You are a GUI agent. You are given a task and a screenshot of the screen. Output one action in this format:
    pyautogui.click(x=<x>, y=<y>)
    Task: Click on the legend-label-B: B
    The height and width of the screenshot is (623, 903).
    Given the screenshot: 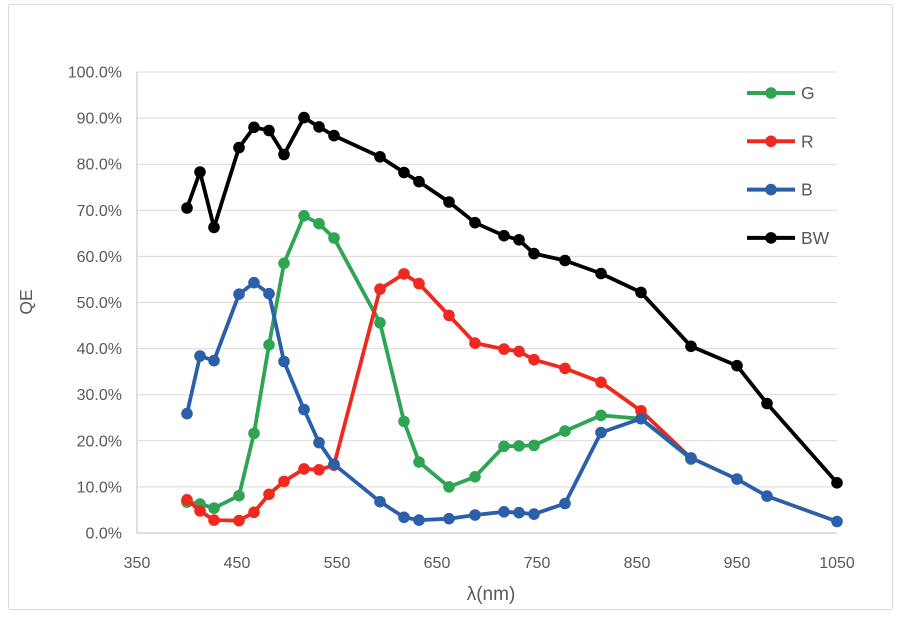 What is the action you would take?
    pyautogui.click(x=807, y=190)
    